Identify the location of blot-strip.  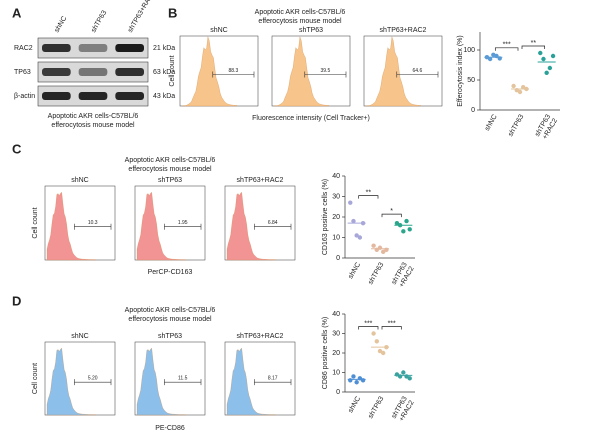
(93, 48).